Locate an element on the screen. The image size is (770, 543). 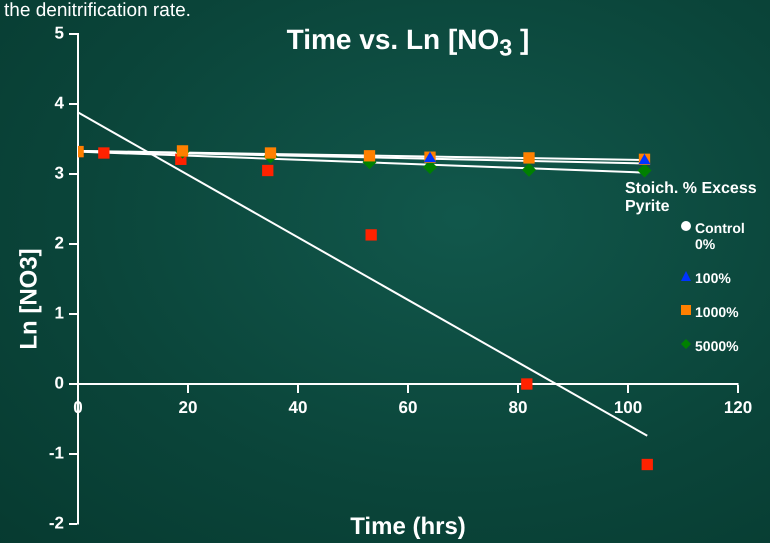
y-axis-title: Ln [NO3] is located at coordinates (29, 299).